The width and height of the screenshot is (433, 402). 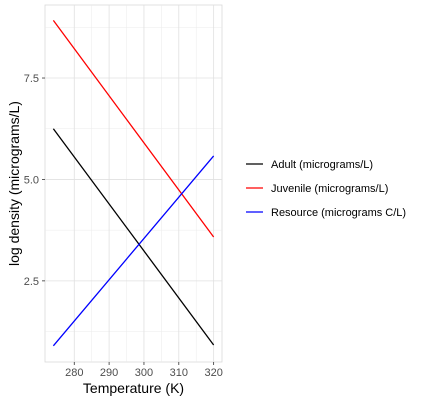 What do you see at coordinates (144, 373) in the screenshot?
I see `x-tick-label: 300` at bounding box center [144, 373].